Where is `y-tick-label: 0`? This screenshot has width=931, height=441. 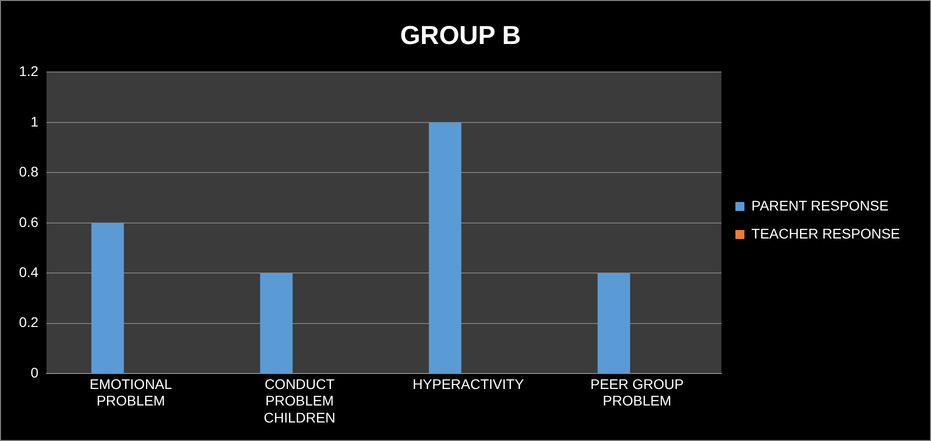 y-tick-label: 0 is located at coordinates (34, 372).